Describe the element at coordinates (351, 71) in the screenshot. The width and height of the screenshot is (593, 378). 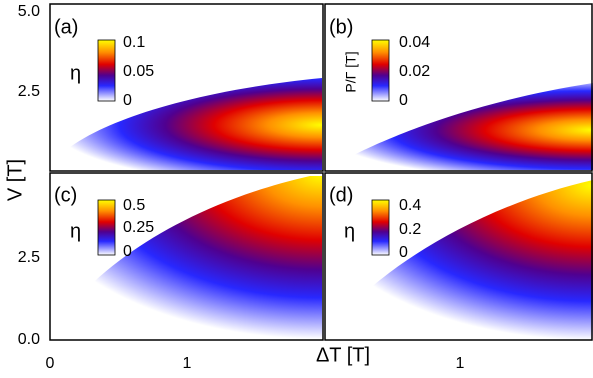
I see `colorbar-label: P/Γ [T]` at that location.